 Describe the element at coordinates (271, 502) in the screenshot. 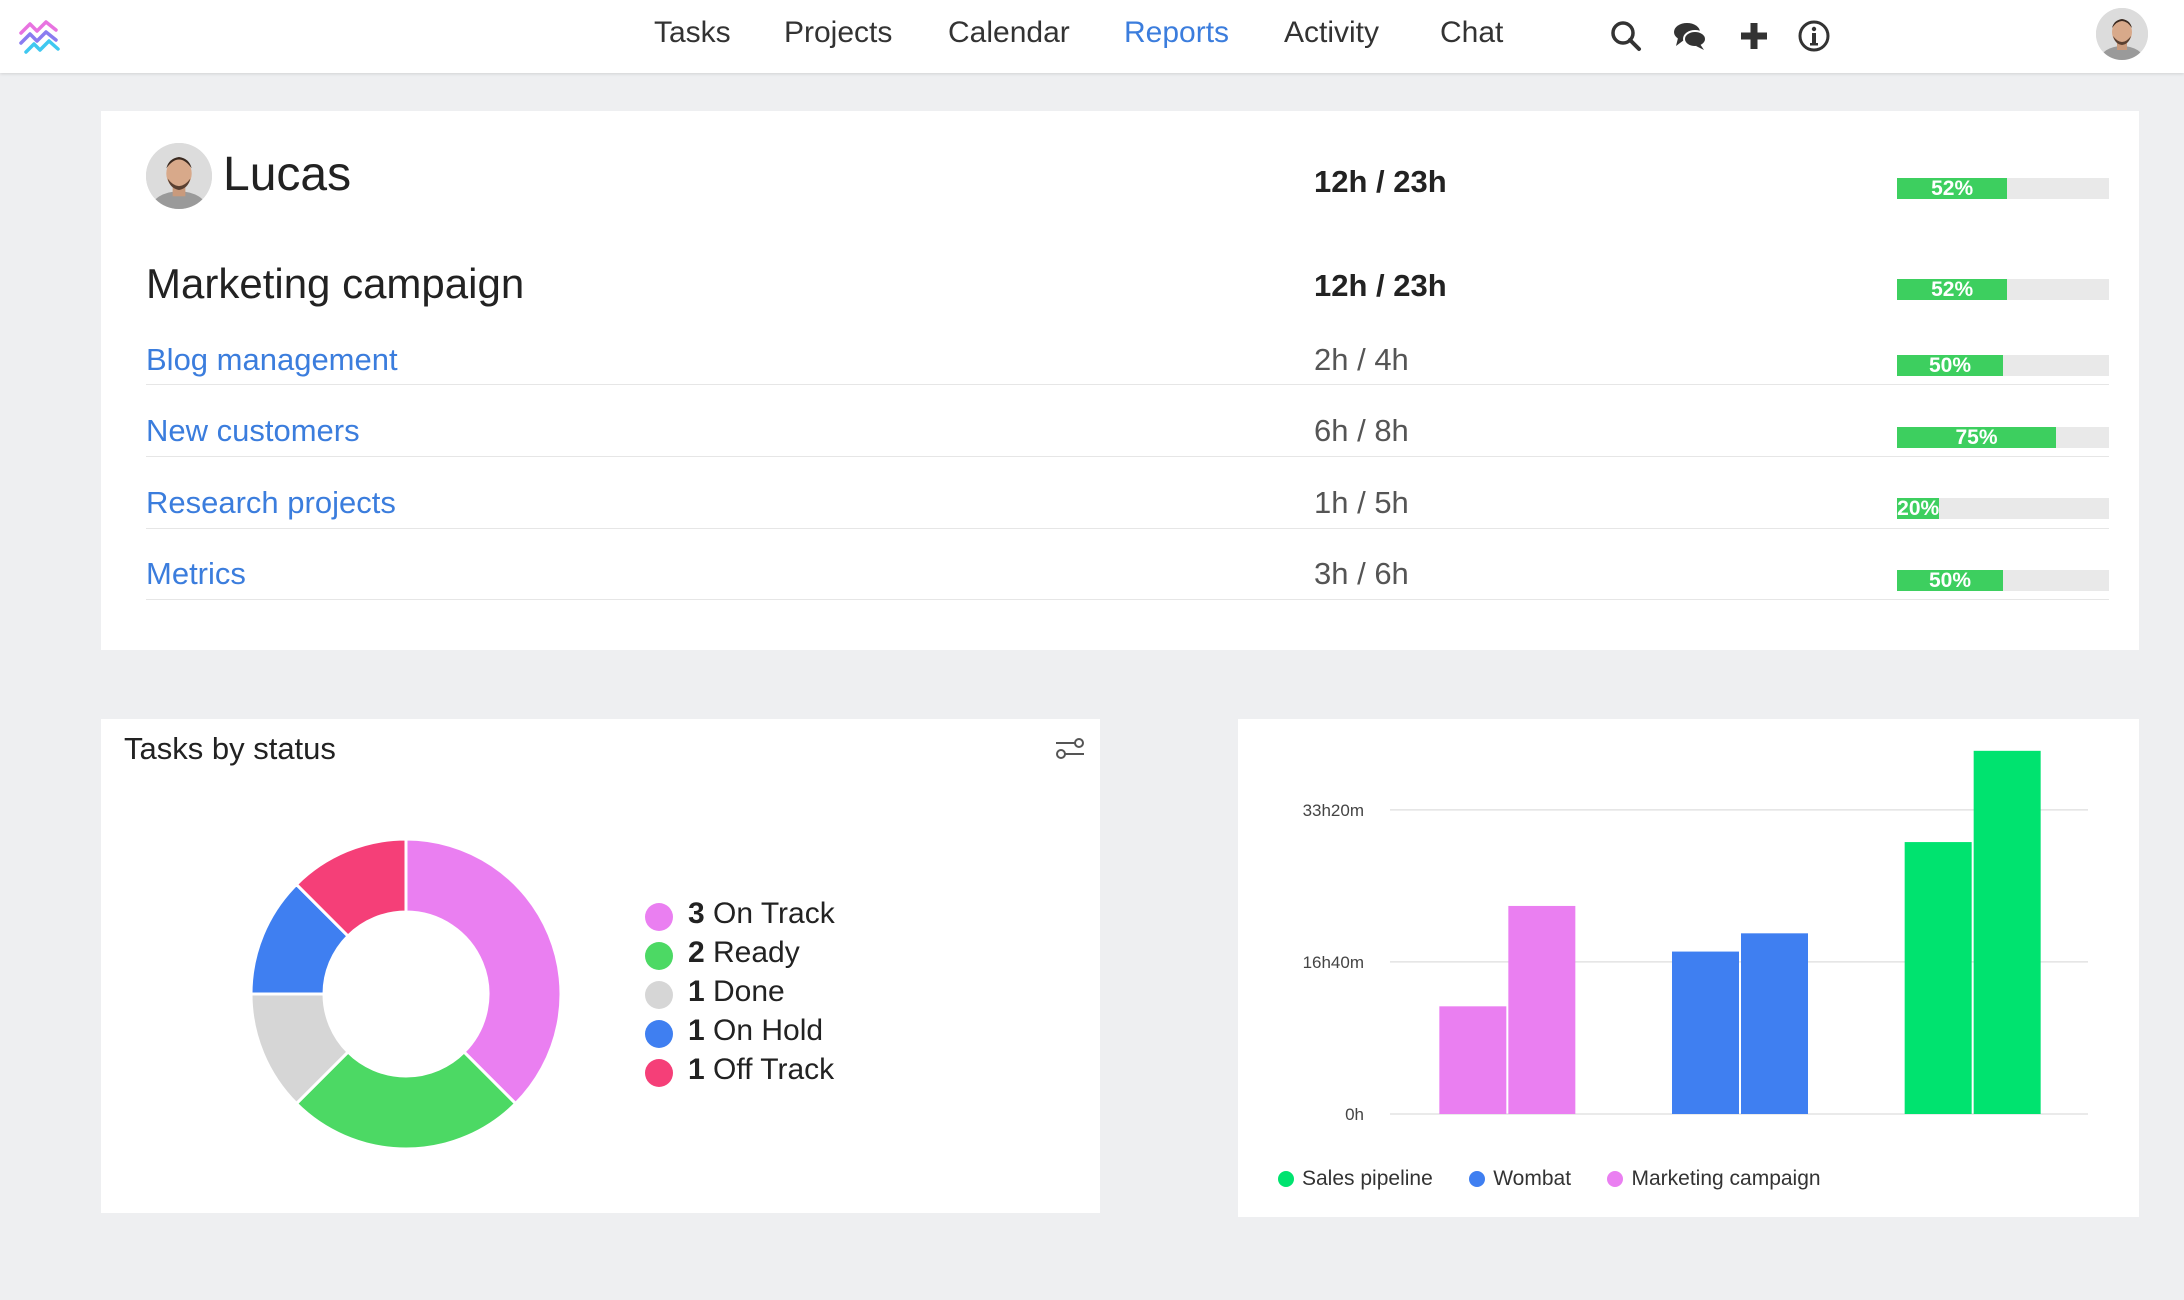

I see `task-link-research-projects: Research projects` at that location.